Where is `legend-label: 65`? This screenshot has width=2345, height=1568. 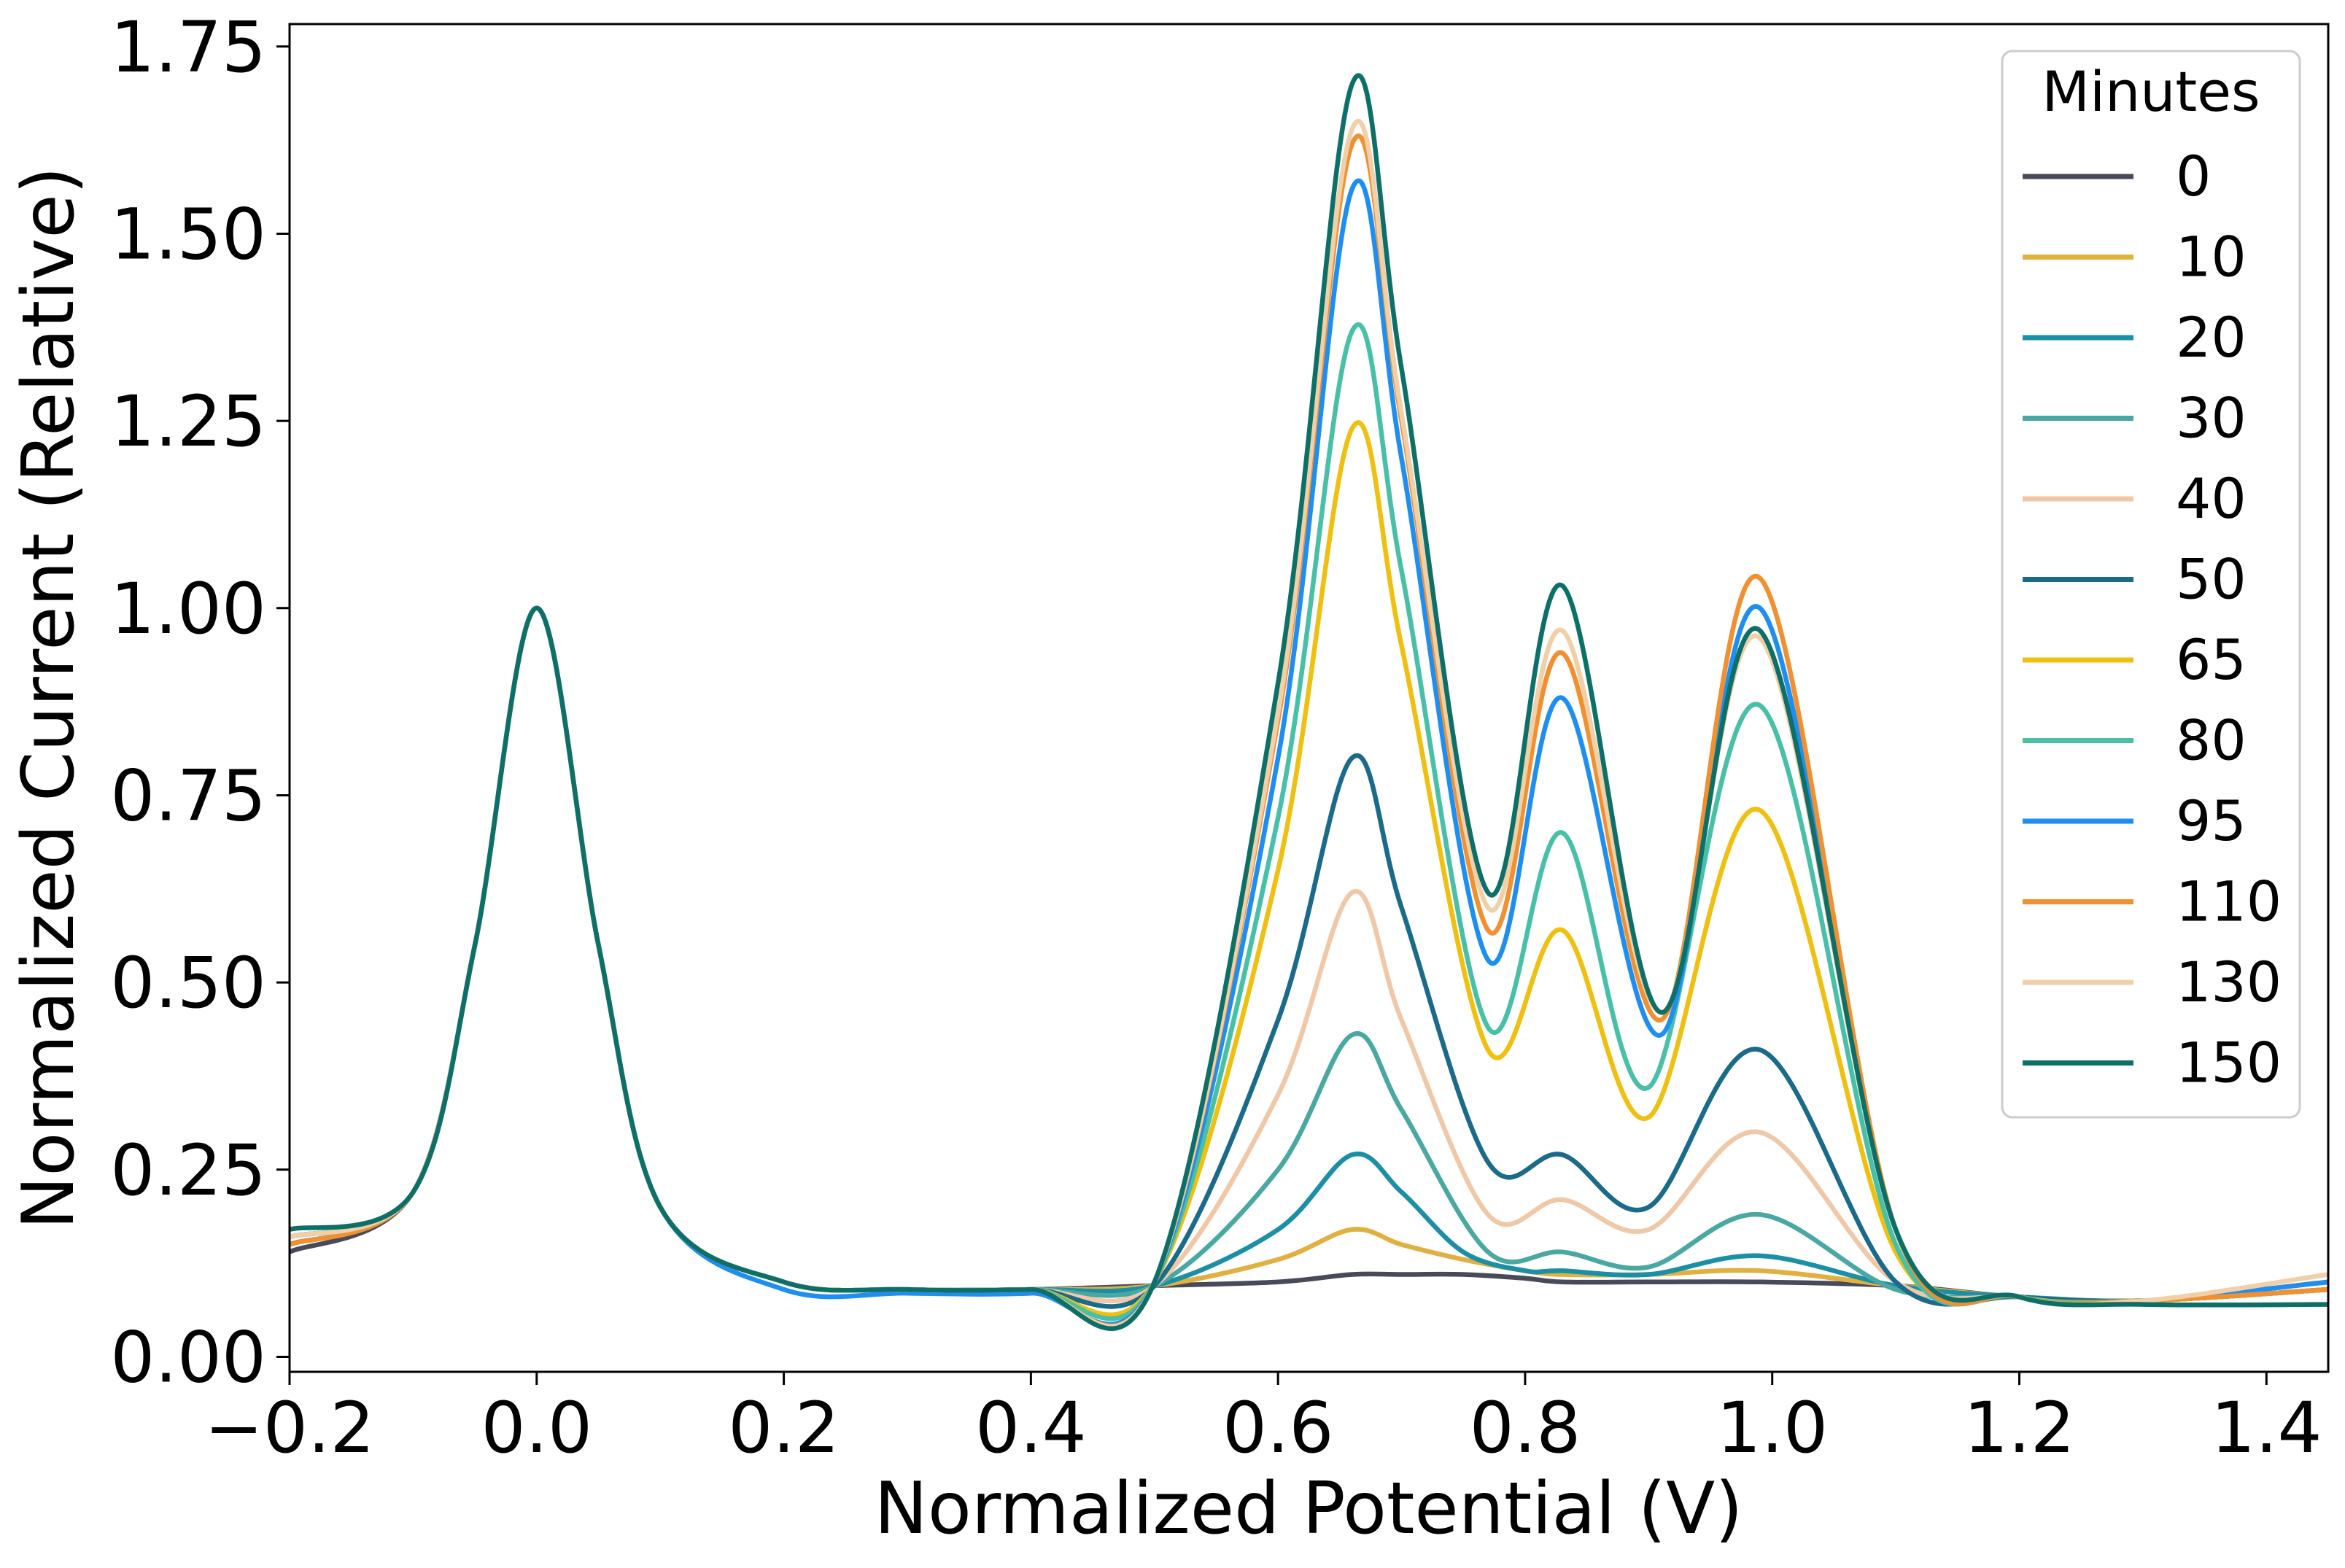
legend-label: 65 is located at coordinates (2211, 659).